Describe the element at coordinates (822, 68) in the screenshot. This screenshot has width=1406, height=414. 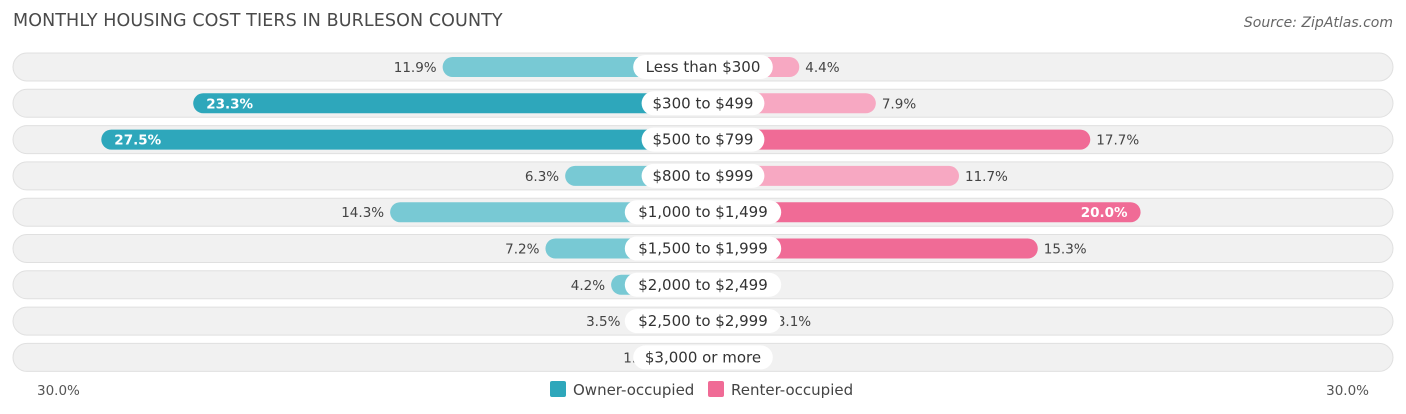
I see `renter-value-label: 4.4%` at that location.